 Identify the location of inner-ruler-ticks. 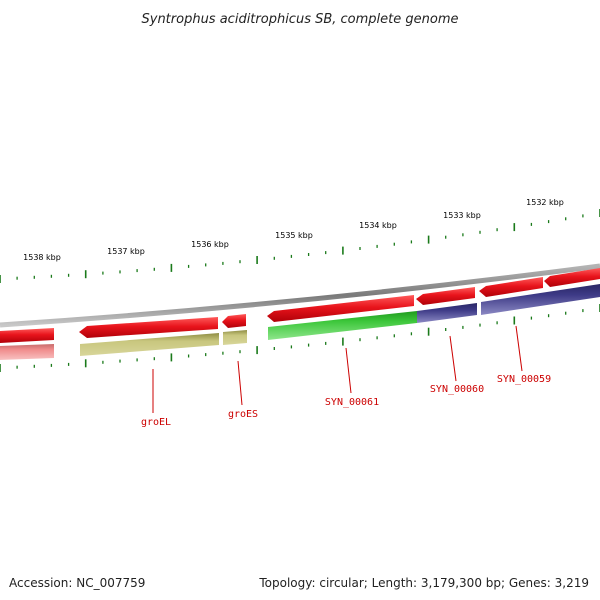
(300, 338).